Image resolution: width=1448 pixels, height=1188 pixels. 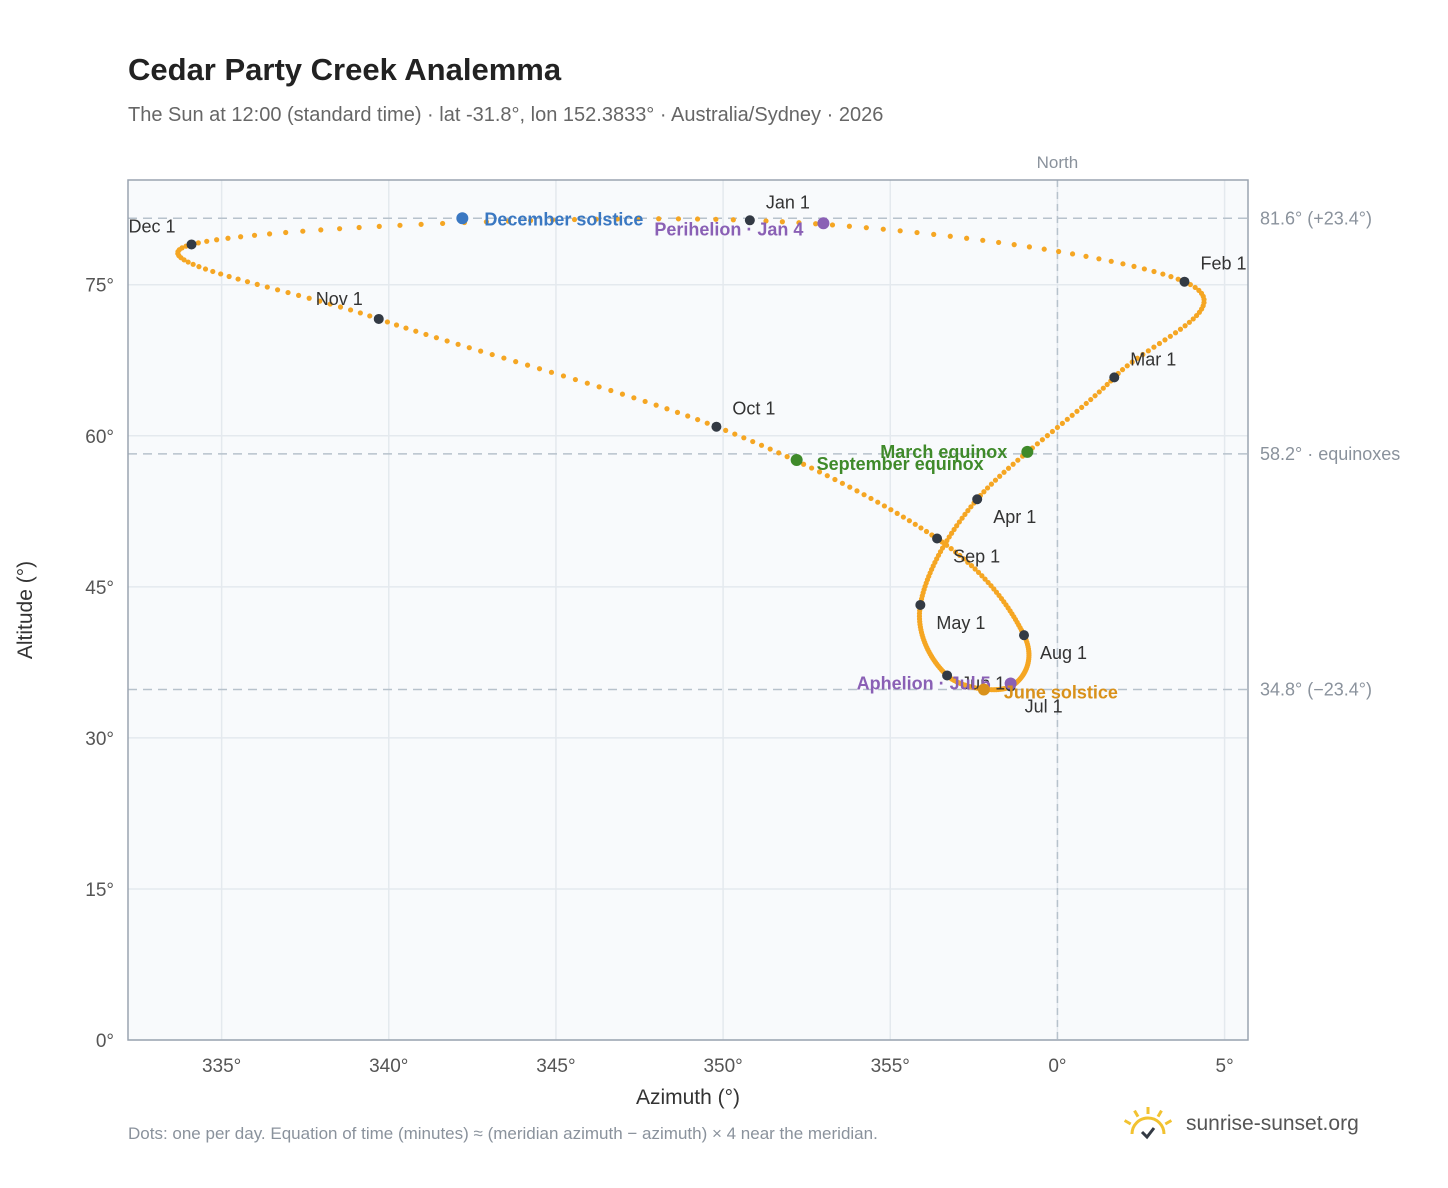 I want to click on brand: sunrise-sunset.org, so click(x=1239, y=1124).